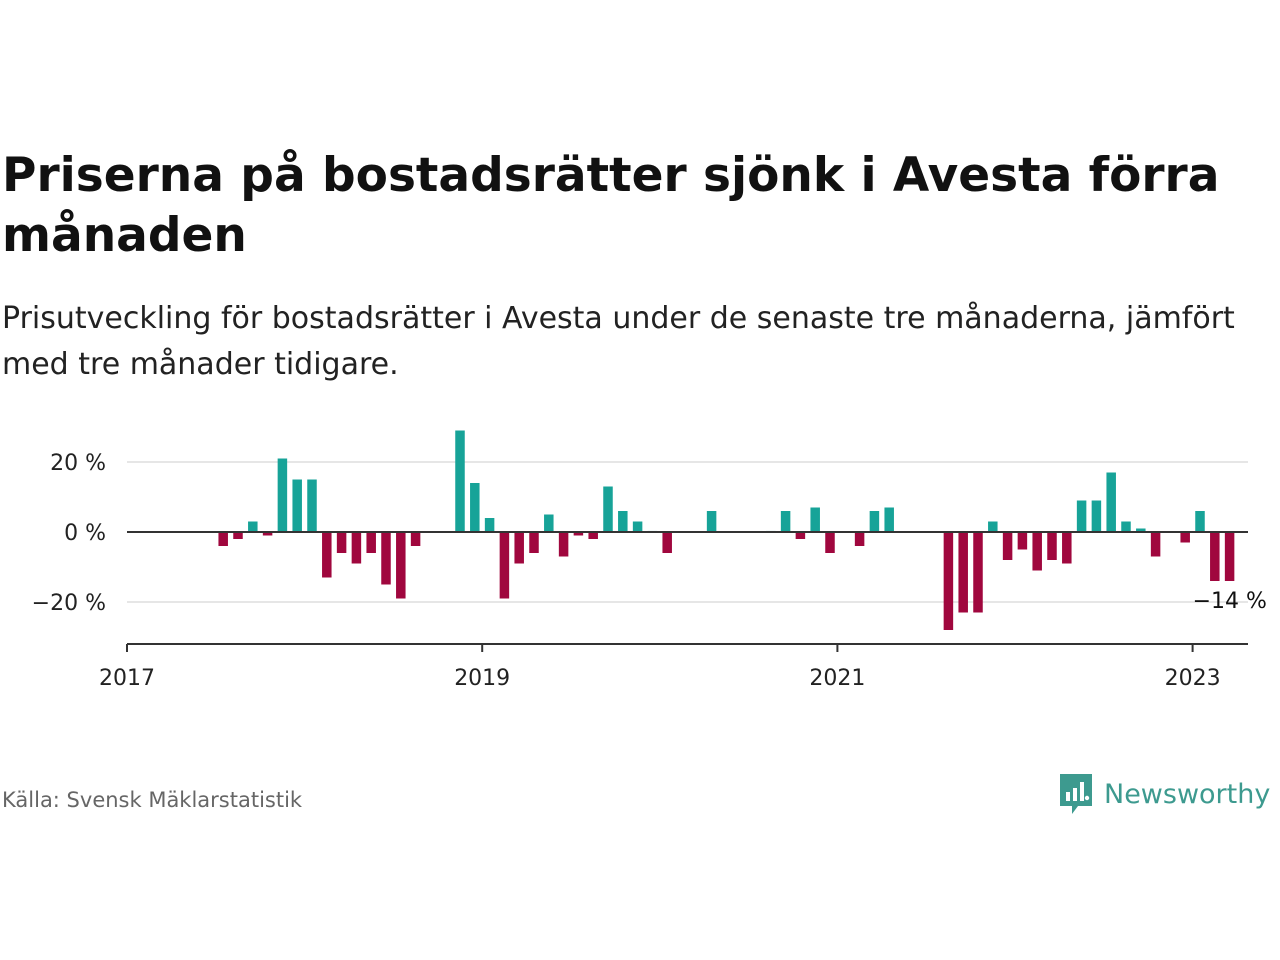 This screenshot has height=960, width=1280. What do you see at coordinates (837, 678) in the screenshot?
I see `x-tick-label: 2021` at bounding box center [837, 678].